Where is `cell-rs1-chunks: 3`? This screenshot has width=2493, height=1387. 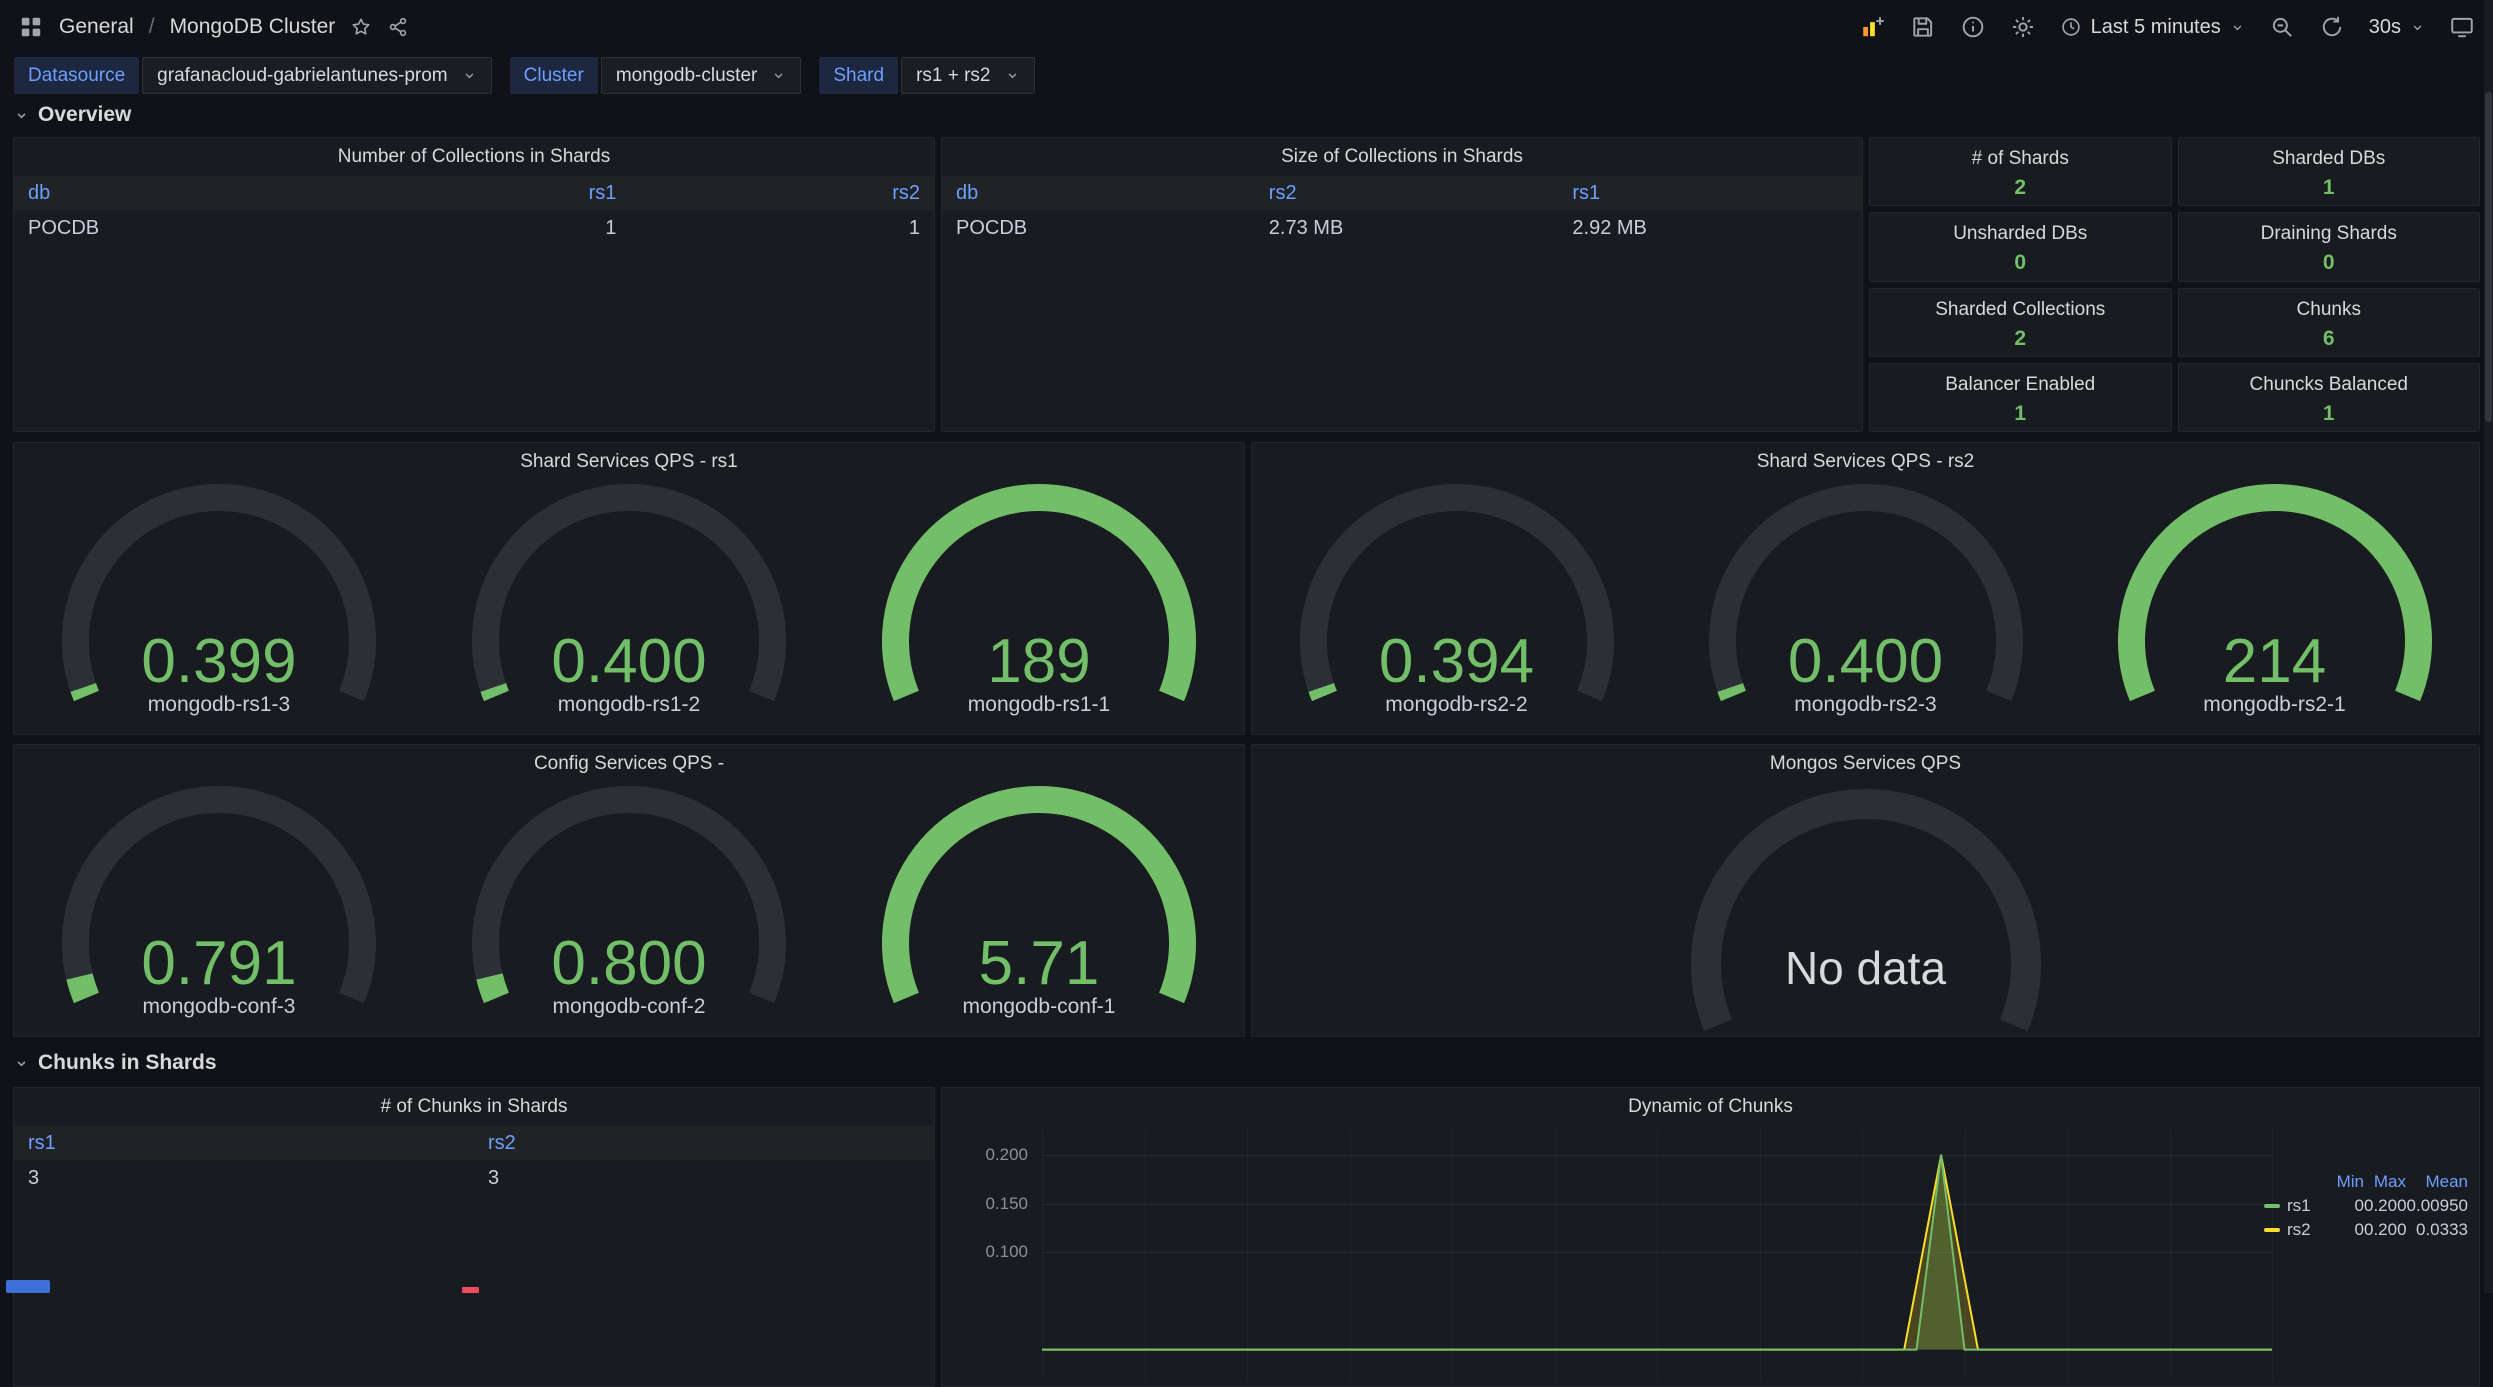 cell-rs1-chunks: 3 is located at coordinates (34, 1177).